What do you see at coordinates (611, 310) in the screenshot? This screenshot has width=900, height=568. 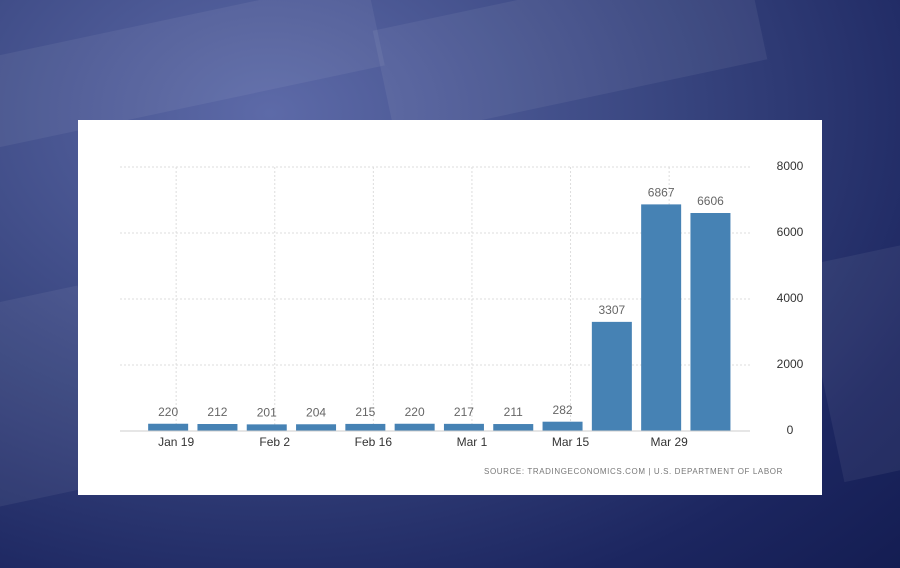 I see `value-label: 3307` at bounding box center [611, 310].